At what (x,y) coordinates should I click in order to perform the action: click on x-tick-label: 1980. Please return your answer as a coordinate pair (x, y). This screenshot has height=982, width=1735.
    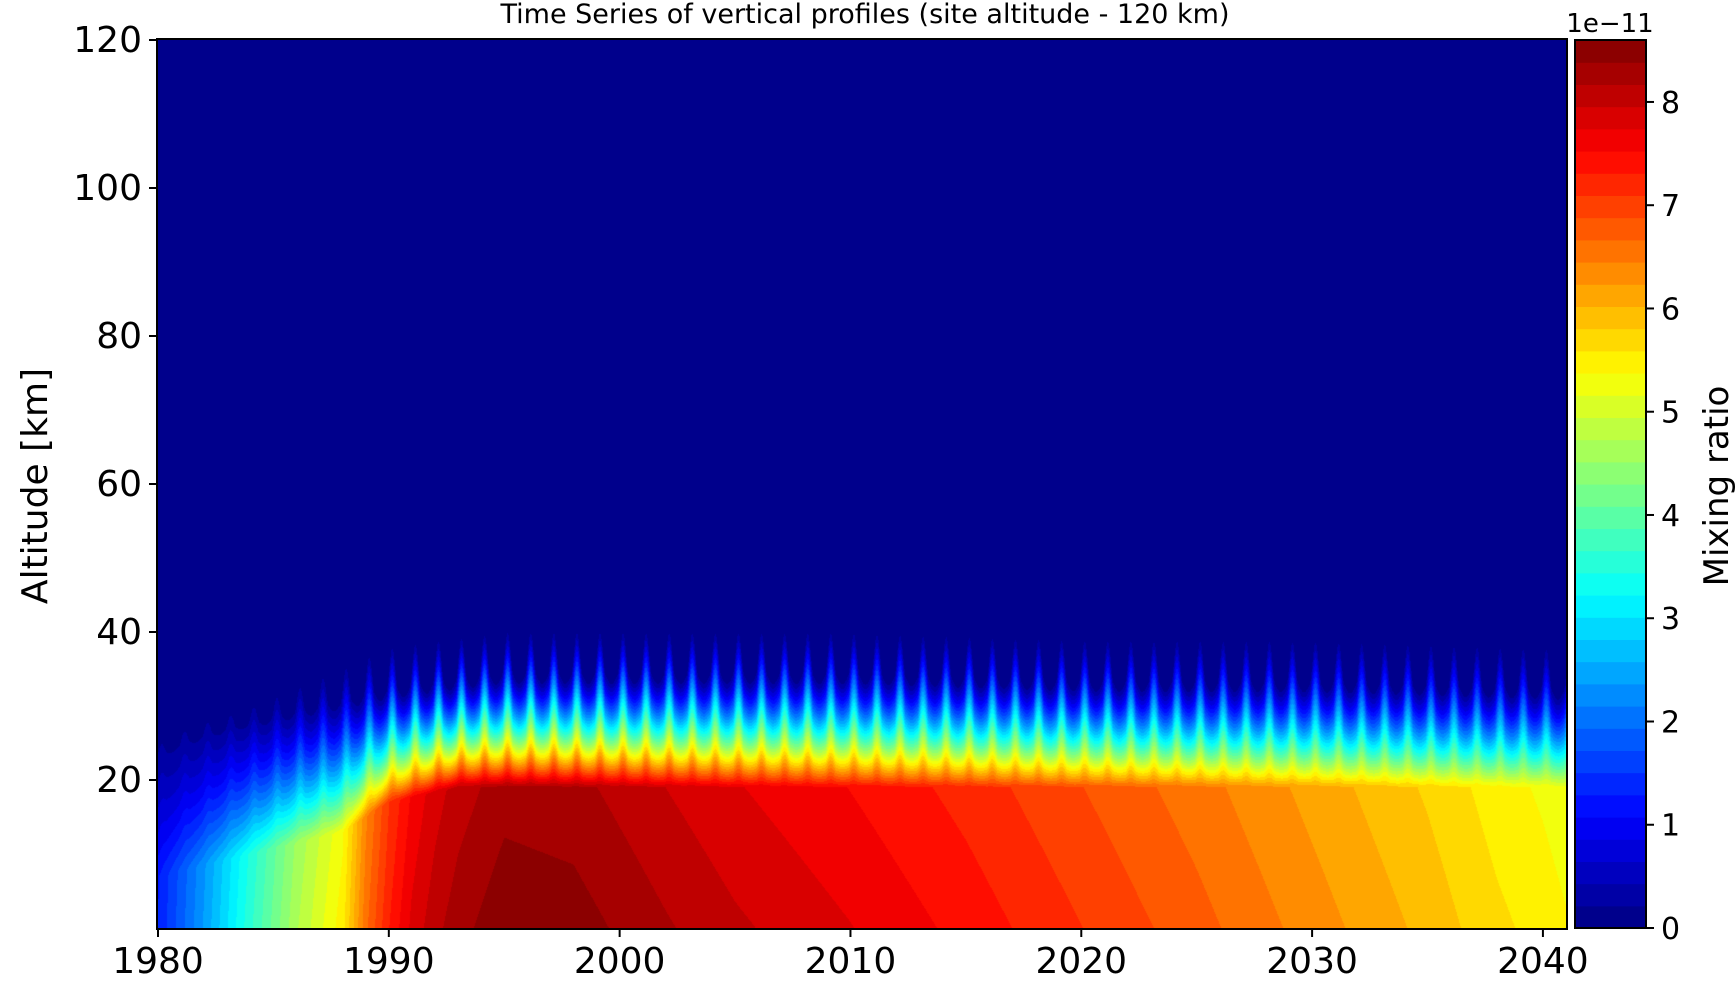
    Looking at the image, I should click on (158, 961).